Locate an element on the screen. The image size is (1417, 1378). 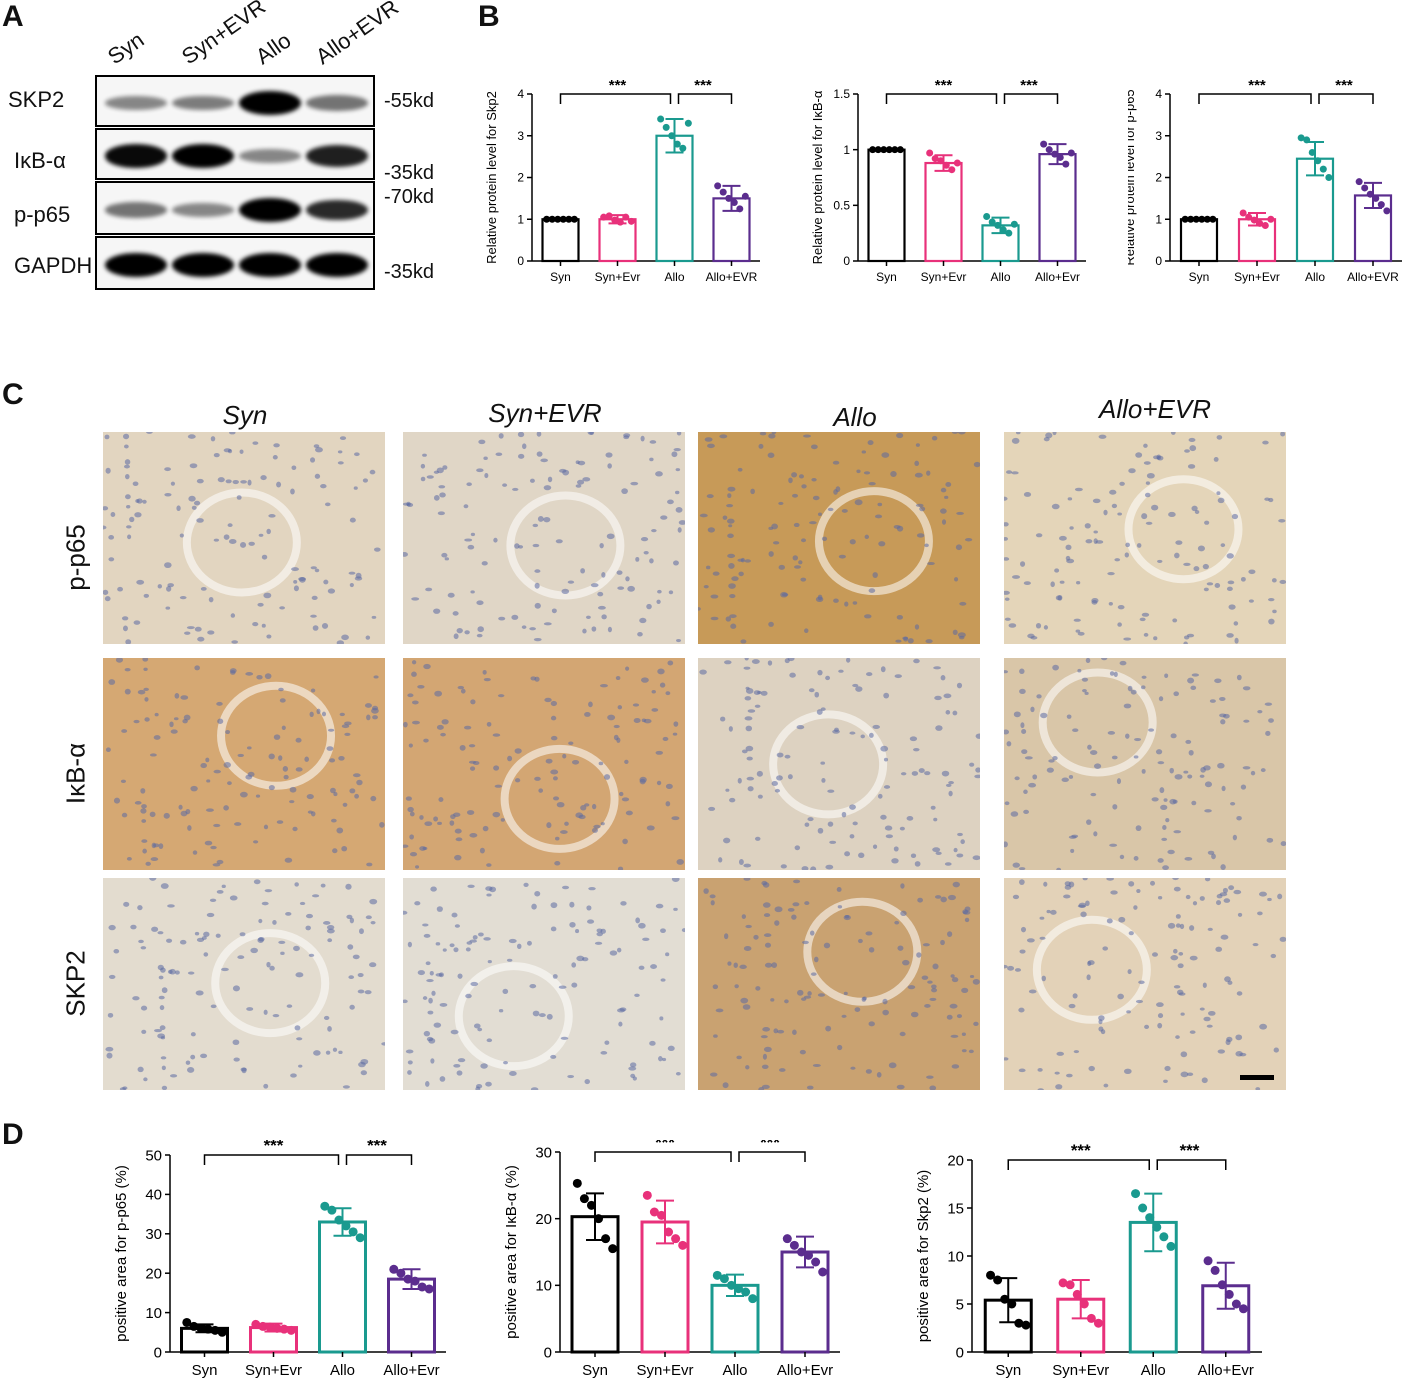
panel-label-a: A is located at coordinates (13, 16).